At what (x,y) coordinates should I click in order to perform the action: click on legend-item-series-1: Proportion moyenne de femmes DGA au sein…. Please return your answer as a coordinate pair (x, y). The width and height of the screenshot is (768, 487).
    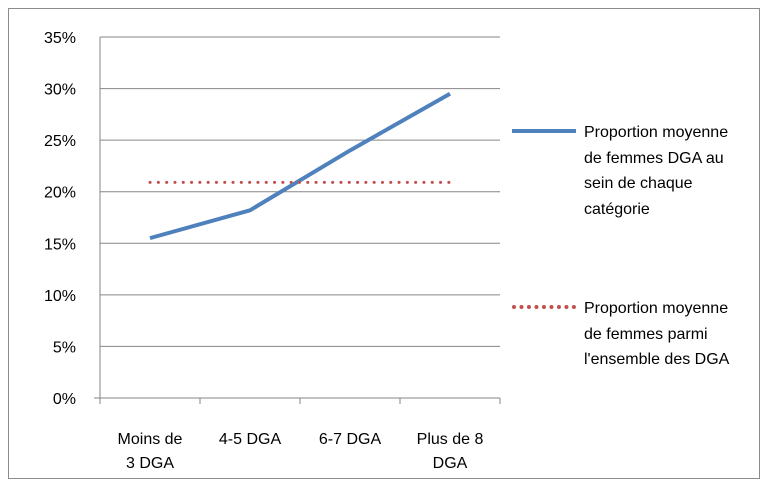
    Looking at the image, I should click on (632, 208).